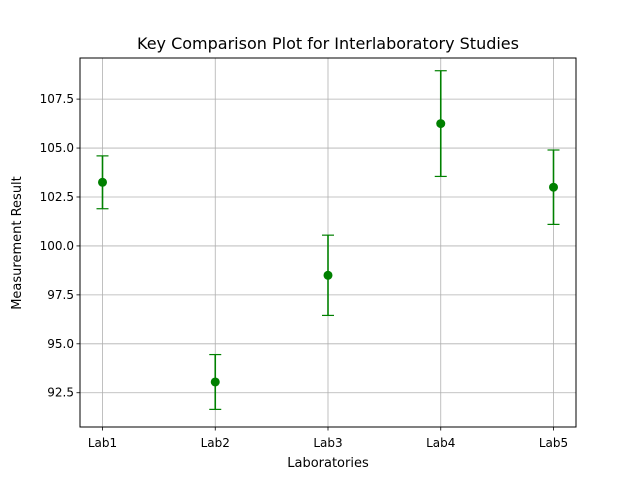 The image size is (640, 480). What do you see at coordinates (328, 463) in the screenshot?
I see `x-axis-label: Laboratories` at bounding box center [328, 463].